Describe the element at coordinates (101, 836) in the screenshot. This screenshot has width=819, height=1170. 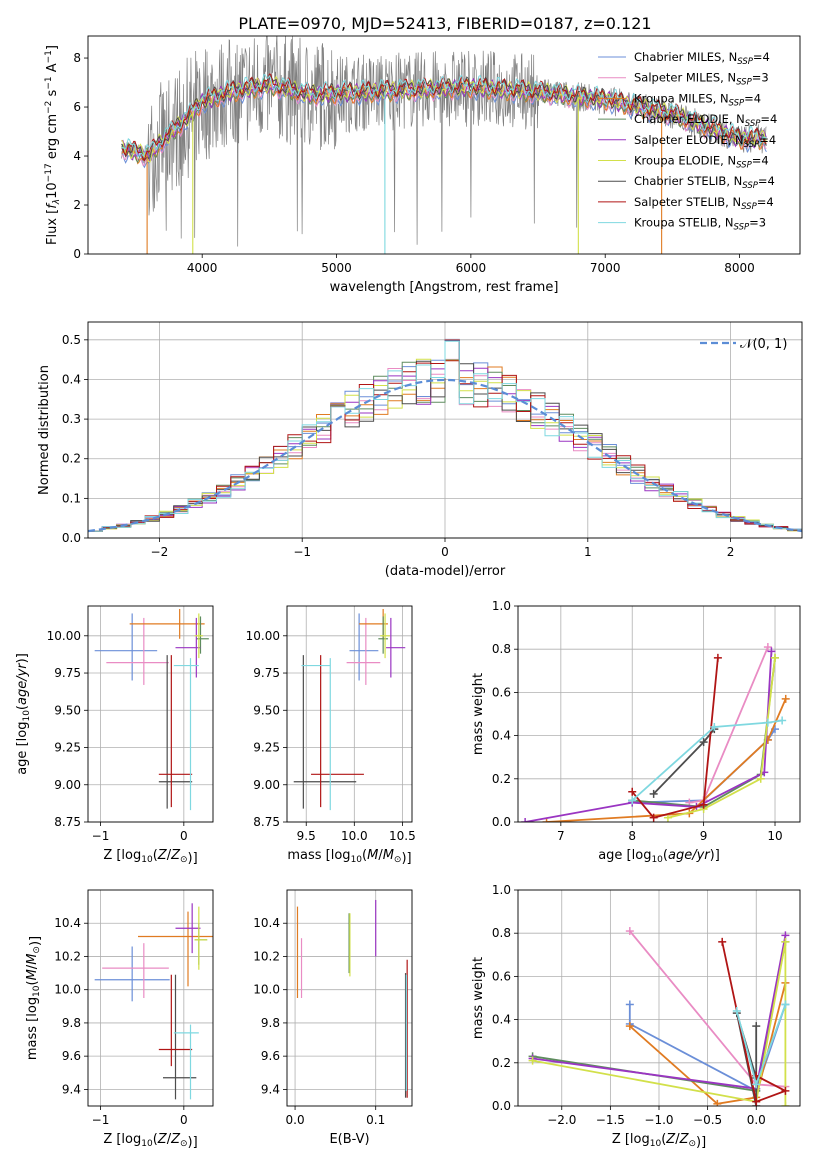
I see `x-tick-label: −1` at that location.